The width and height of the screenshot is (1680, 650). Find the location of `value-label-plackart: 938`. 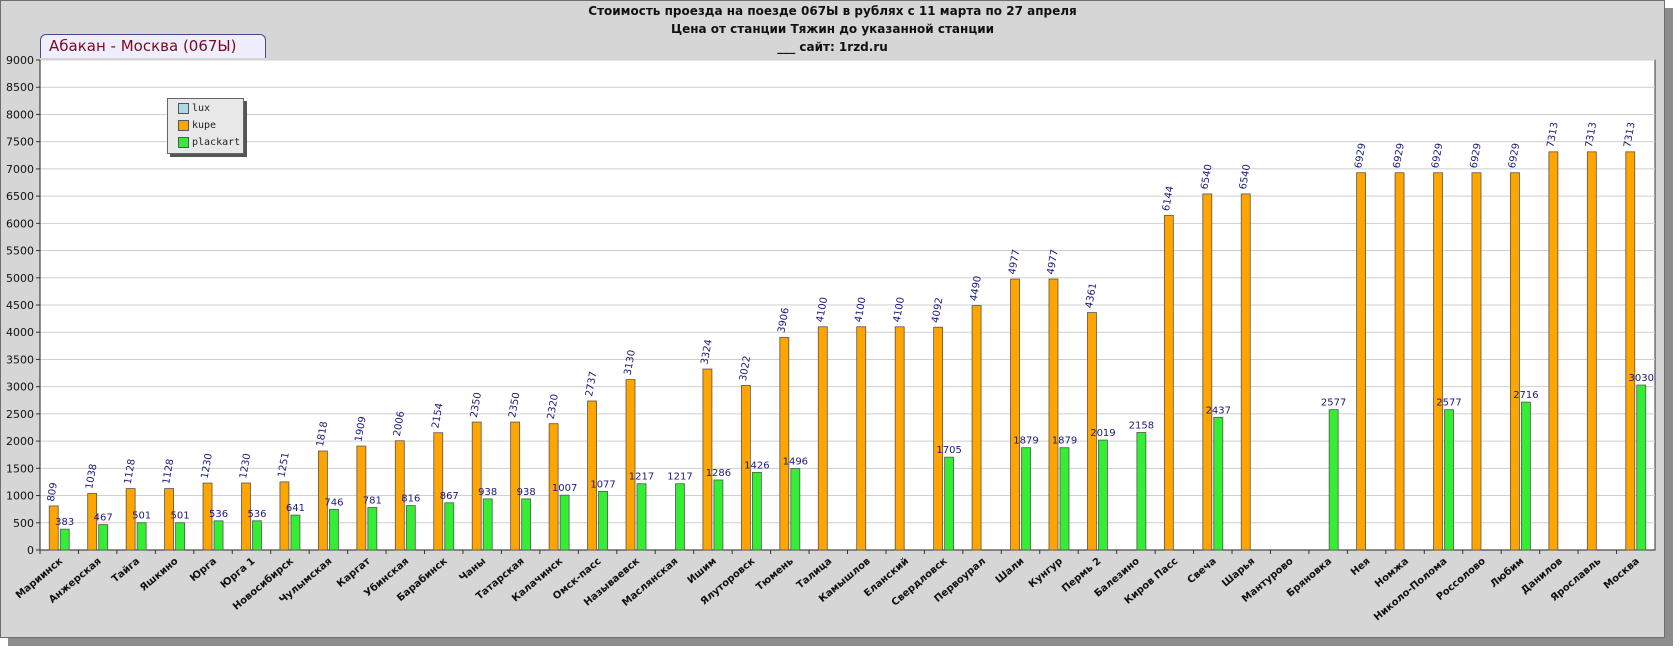

value-label-plackart: 938 is located at coordinates (487, 492).